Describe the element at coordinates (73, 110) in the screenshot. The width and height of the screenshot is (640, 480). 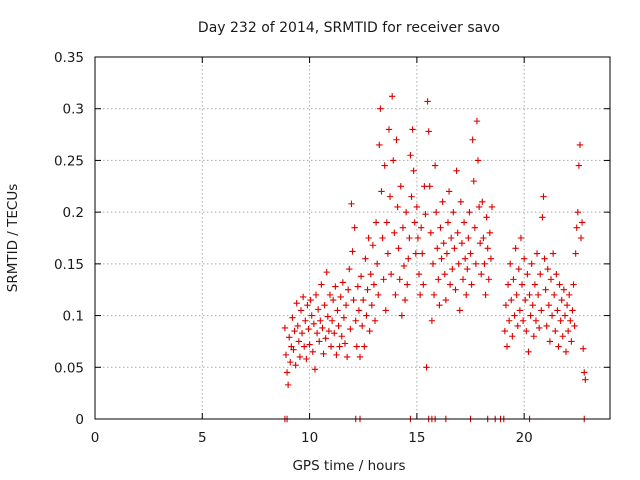
I see `y-tick-label: 0.3` at that location.